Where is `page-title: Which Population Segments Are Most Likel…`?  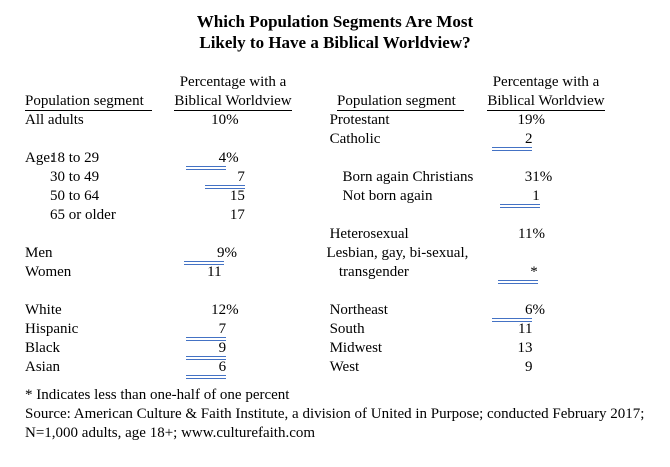 page-title: Which Population Segments Are Most Likel… is located at coordinates (335, 26).